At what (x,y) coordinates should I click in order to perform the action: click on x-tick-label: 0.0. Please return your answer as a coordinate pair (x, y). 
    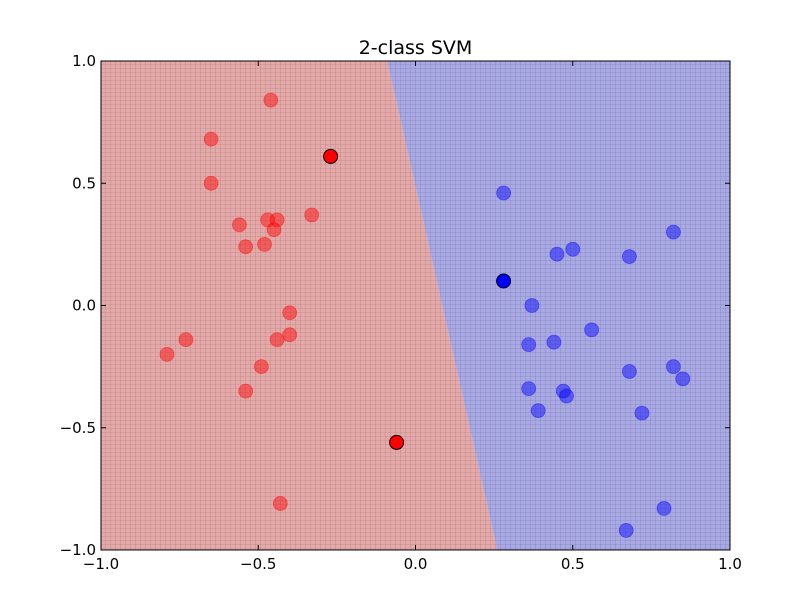
    Looking at the image, I should click on (416, 564).